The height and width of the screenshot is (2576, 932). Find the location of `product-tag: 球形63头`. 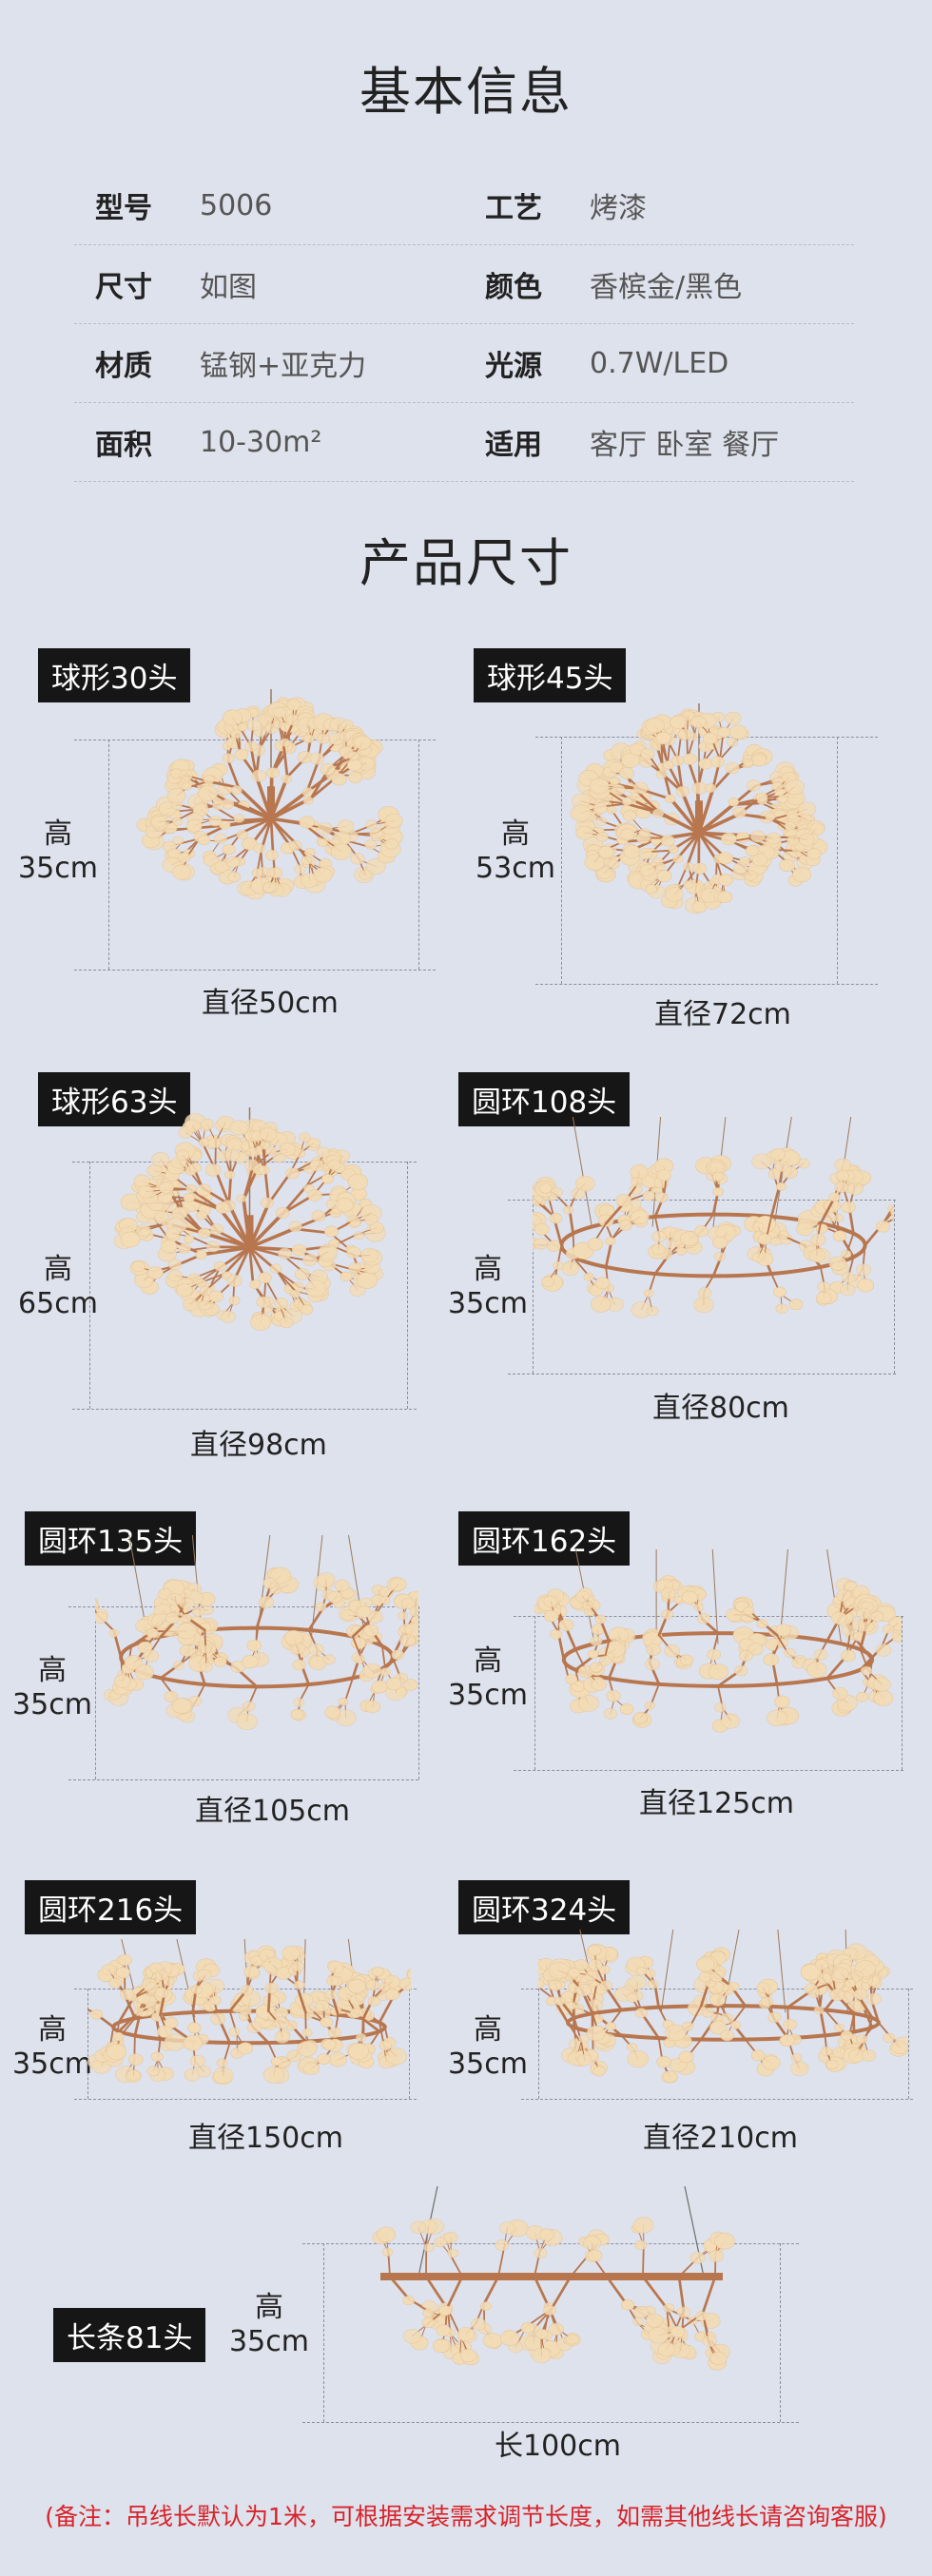

product-tag: 球形63头 is located at coordinates (114, 1099).